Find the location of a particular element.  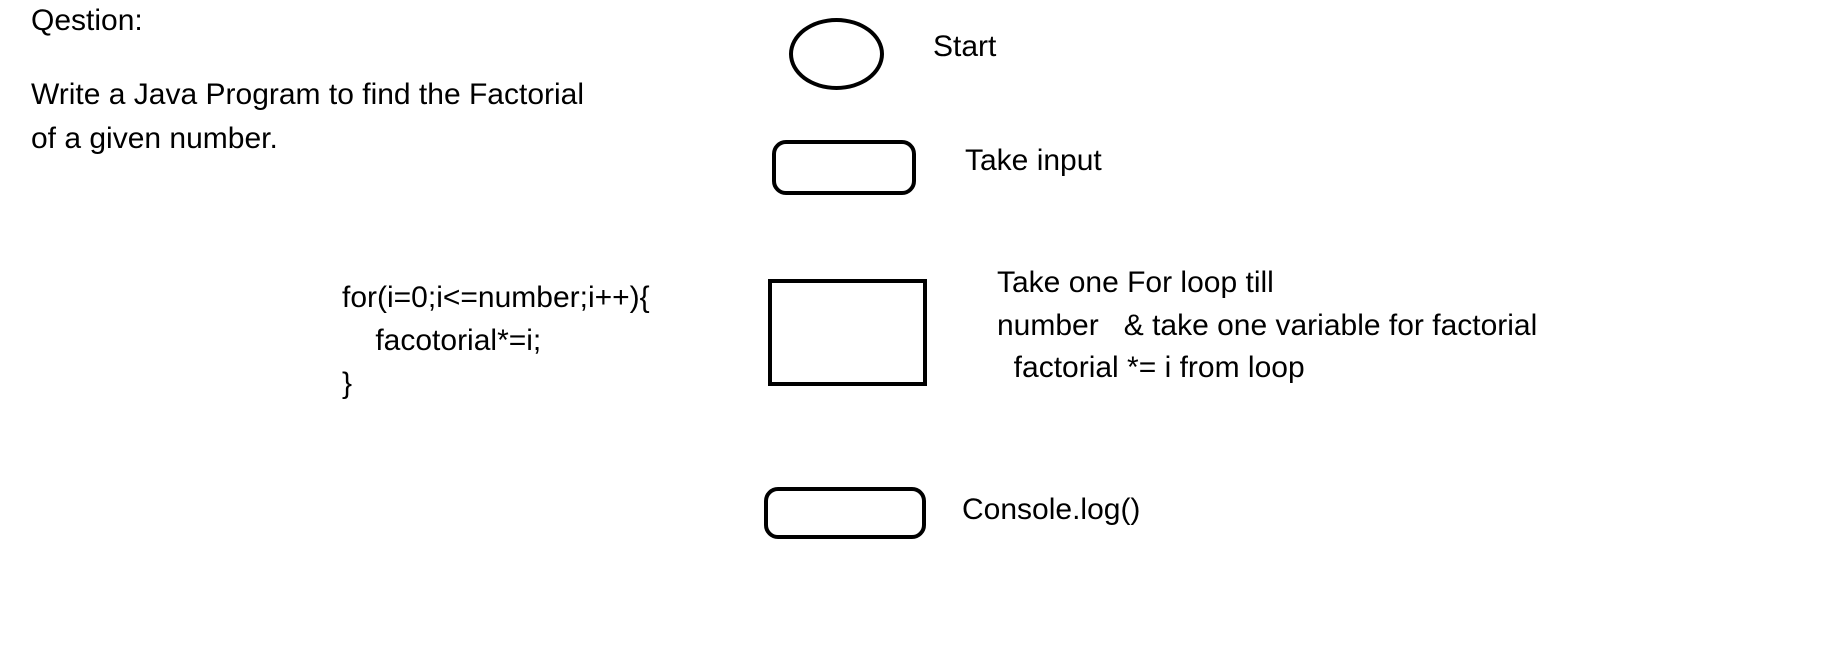

input-label: Take input is located at coordinates (1033, 160).